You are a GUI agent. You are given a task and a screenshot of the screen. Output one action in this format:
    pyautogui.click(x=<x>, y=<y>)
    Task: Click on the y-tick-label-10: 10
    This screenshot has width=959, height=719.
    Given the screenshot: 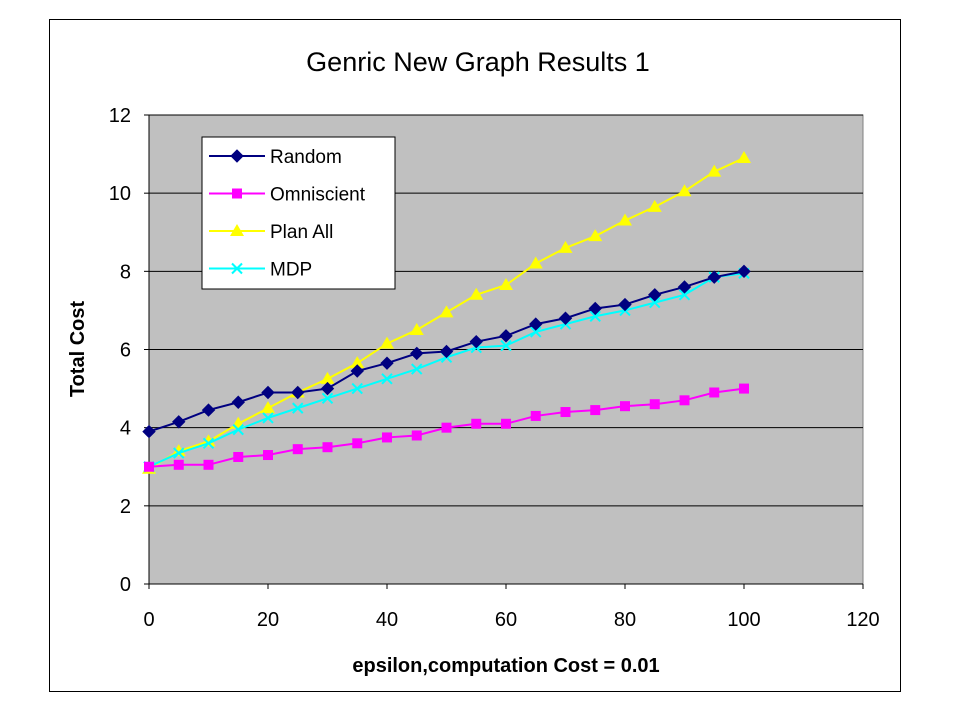 What is the action you would take?
    pyautogui.click(x=120, y=194)
    